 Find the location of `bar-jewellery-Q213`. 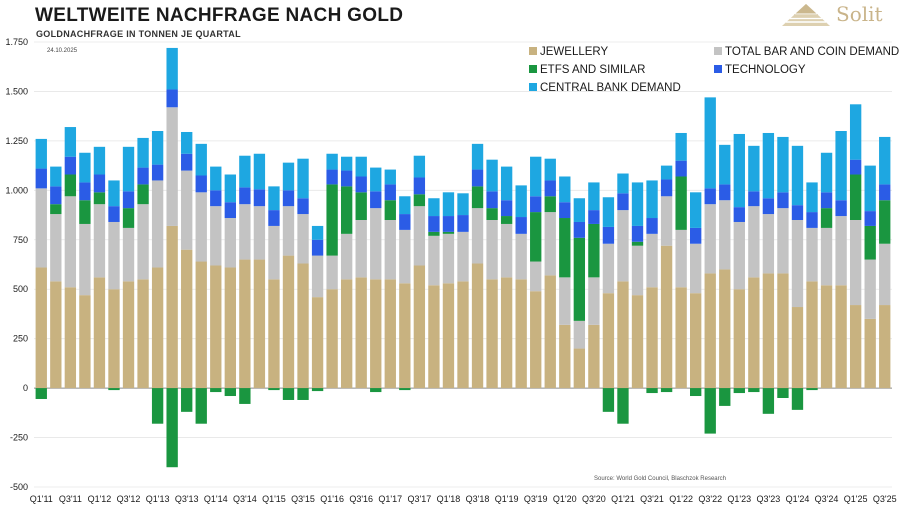

bar-jewellery-Q213 is located at coordinates (172, 307).